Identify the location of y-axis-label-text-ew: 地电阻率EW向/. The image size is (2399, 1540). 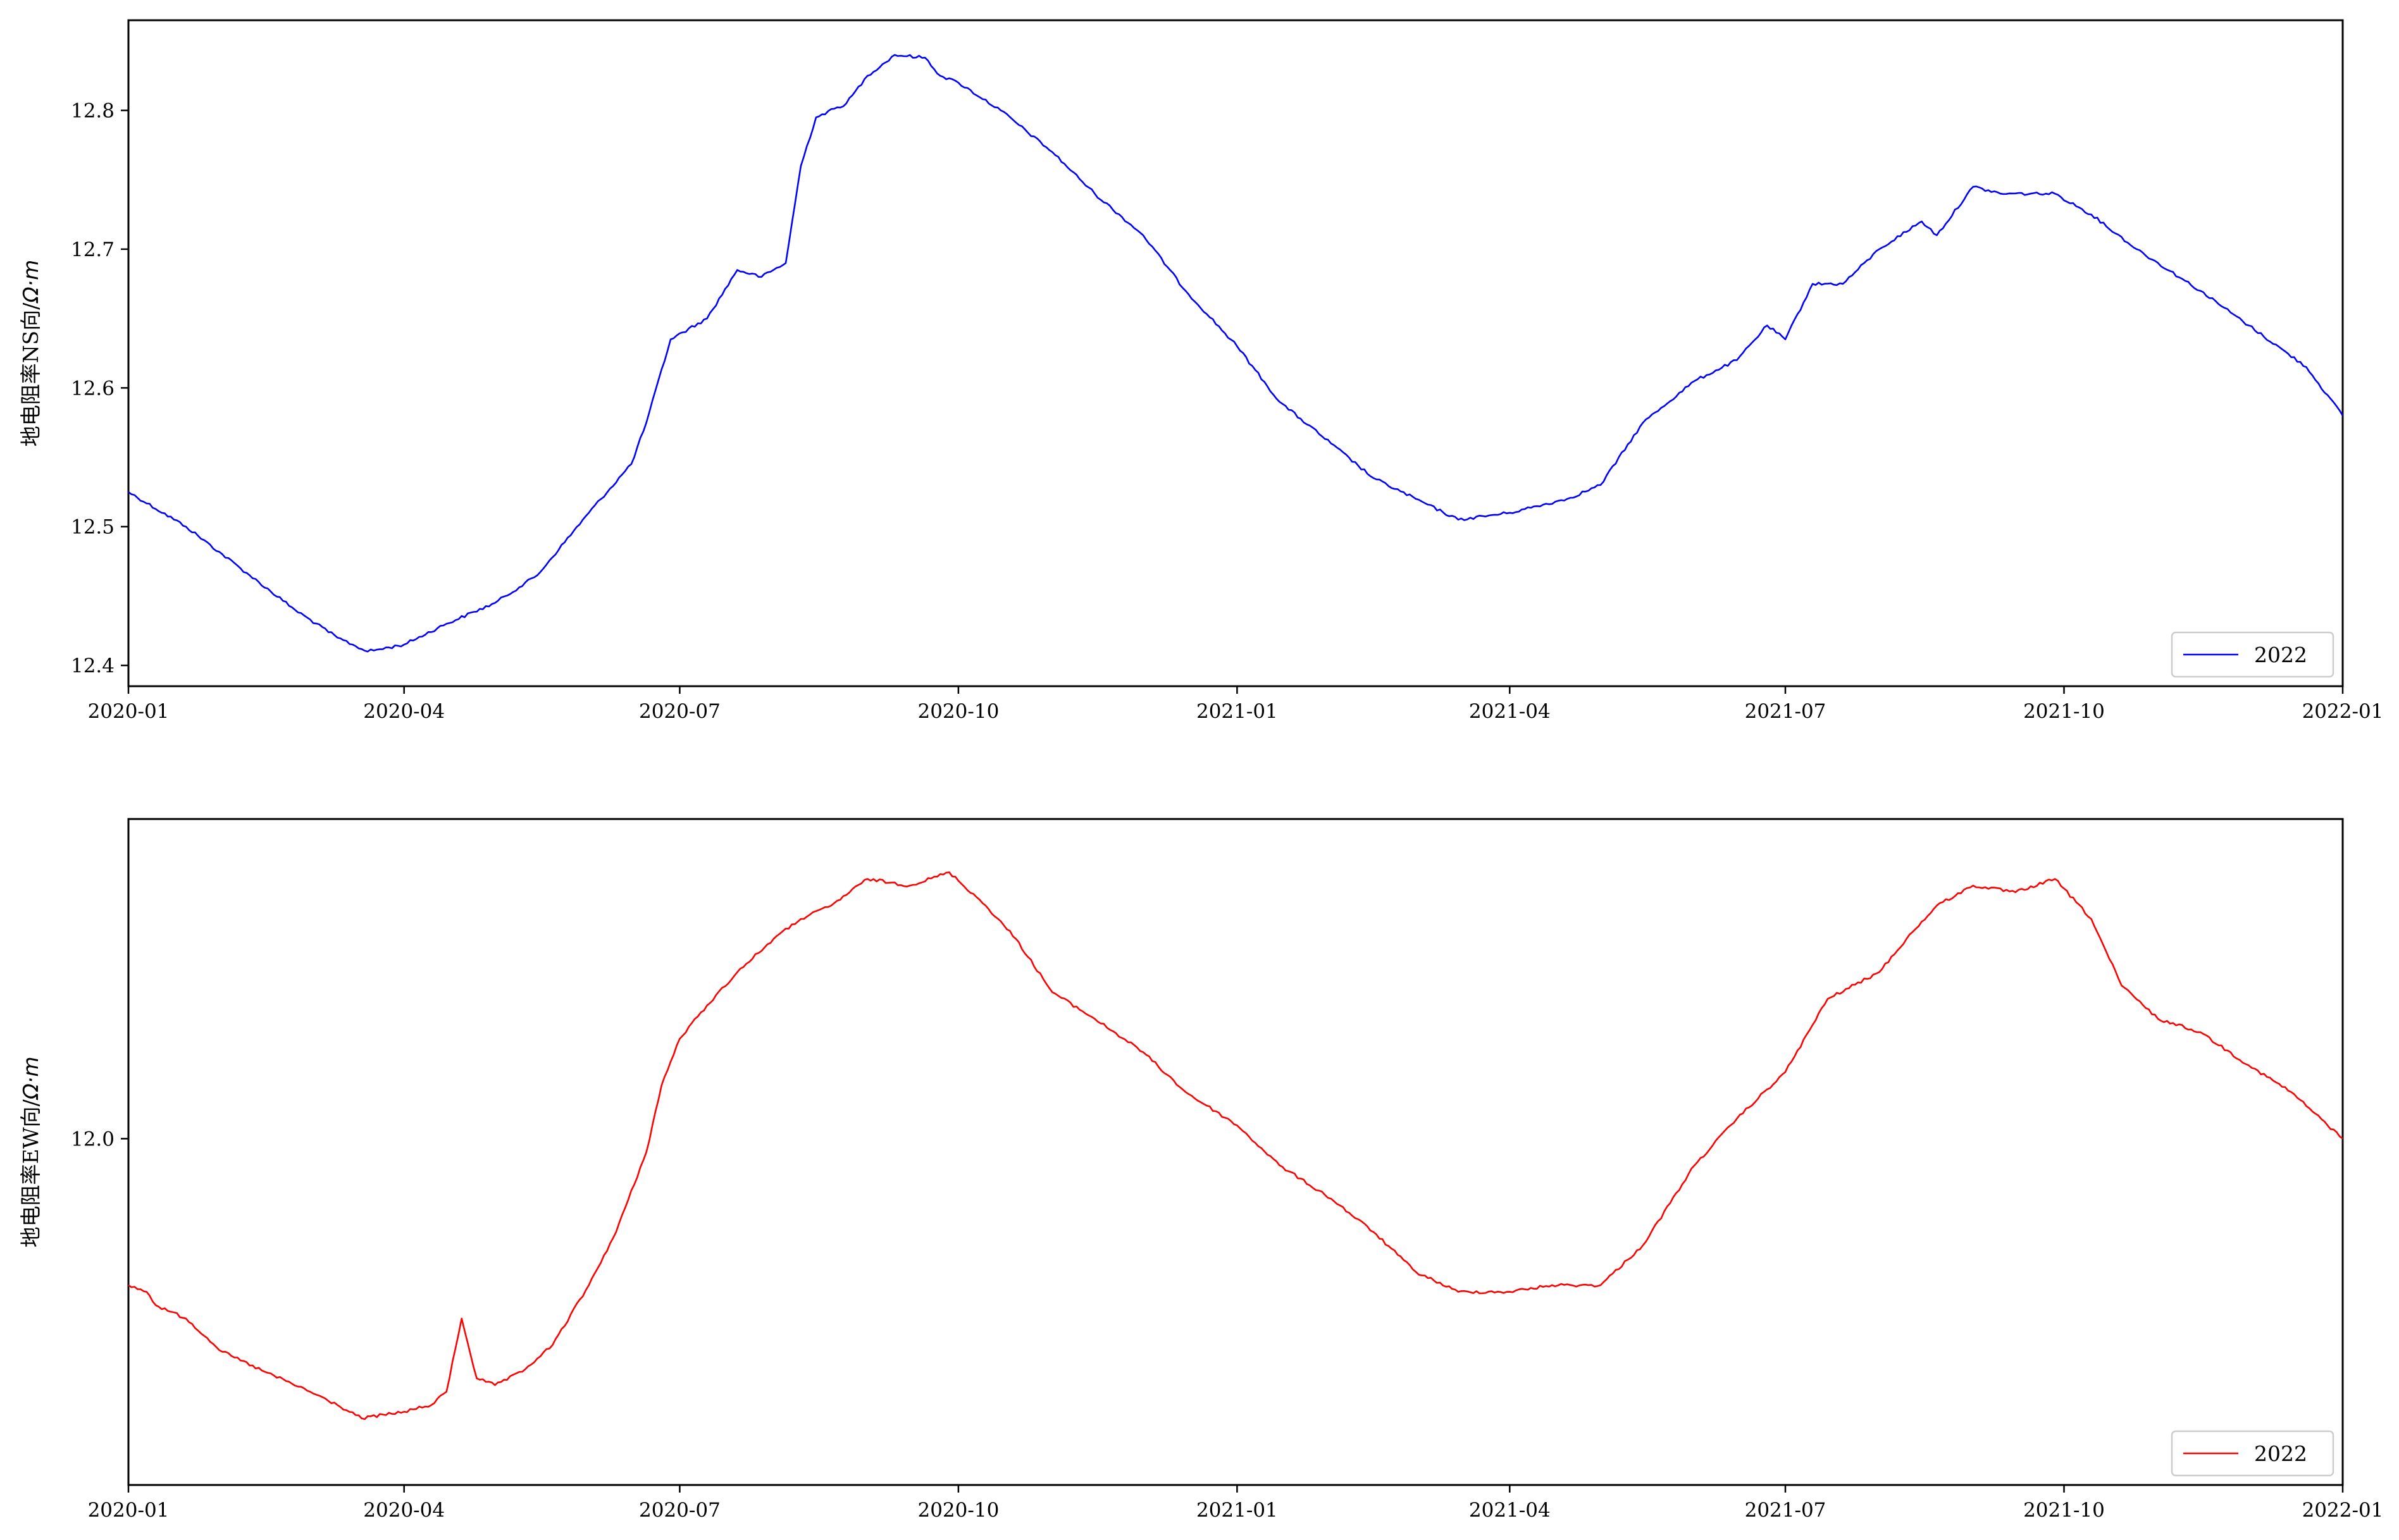
(30, 1173).